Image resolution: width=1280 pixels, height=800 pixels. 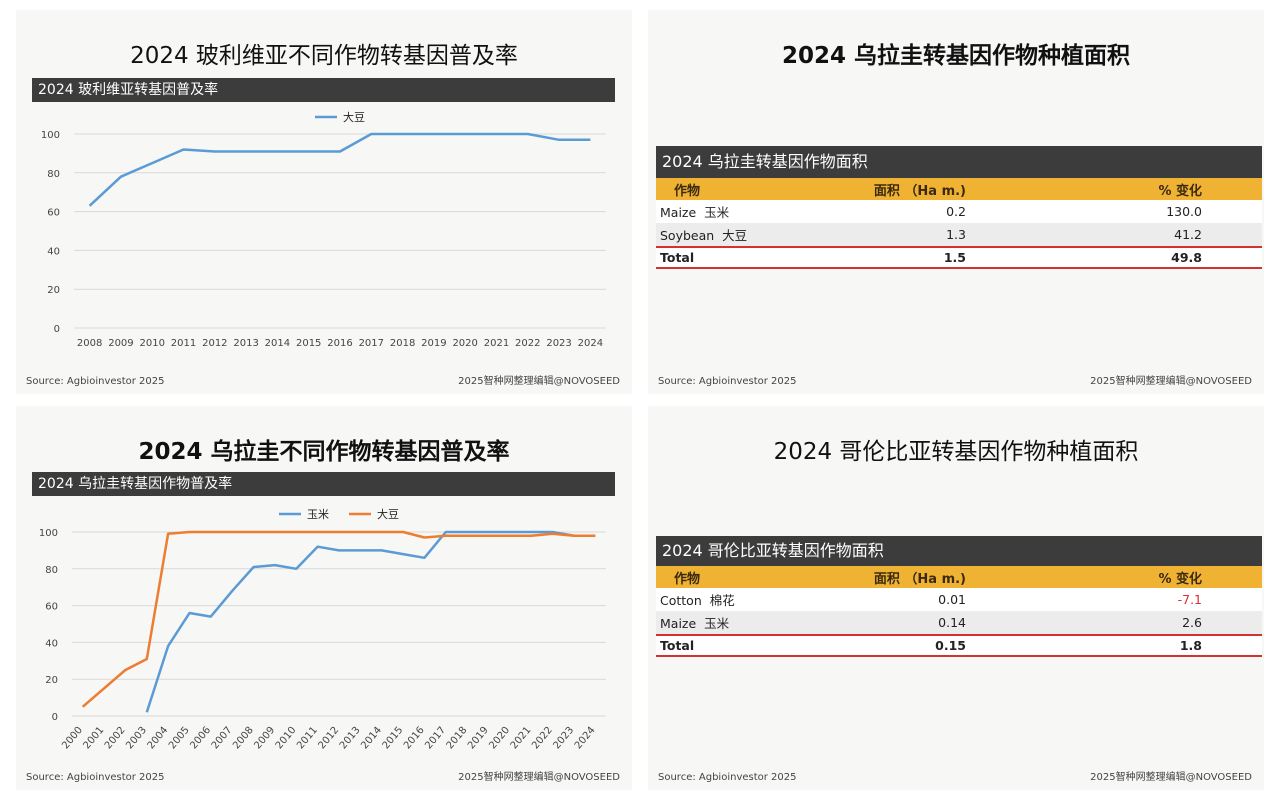 I want to click on table-row: Maize 玉米 0.14 2.6, so click(x=959, y=622).